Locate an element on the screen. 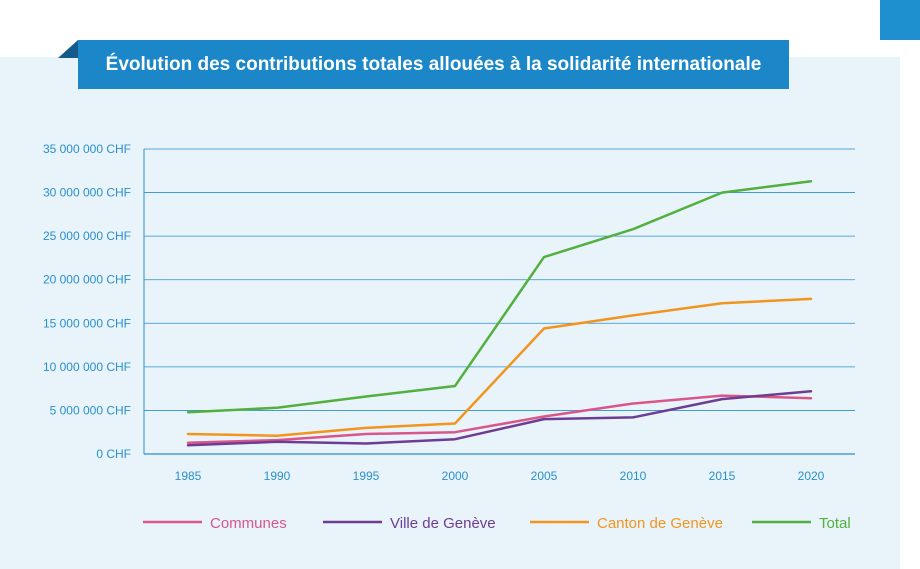  x-tick-label: 2020 is located at coordinates (811, 476).